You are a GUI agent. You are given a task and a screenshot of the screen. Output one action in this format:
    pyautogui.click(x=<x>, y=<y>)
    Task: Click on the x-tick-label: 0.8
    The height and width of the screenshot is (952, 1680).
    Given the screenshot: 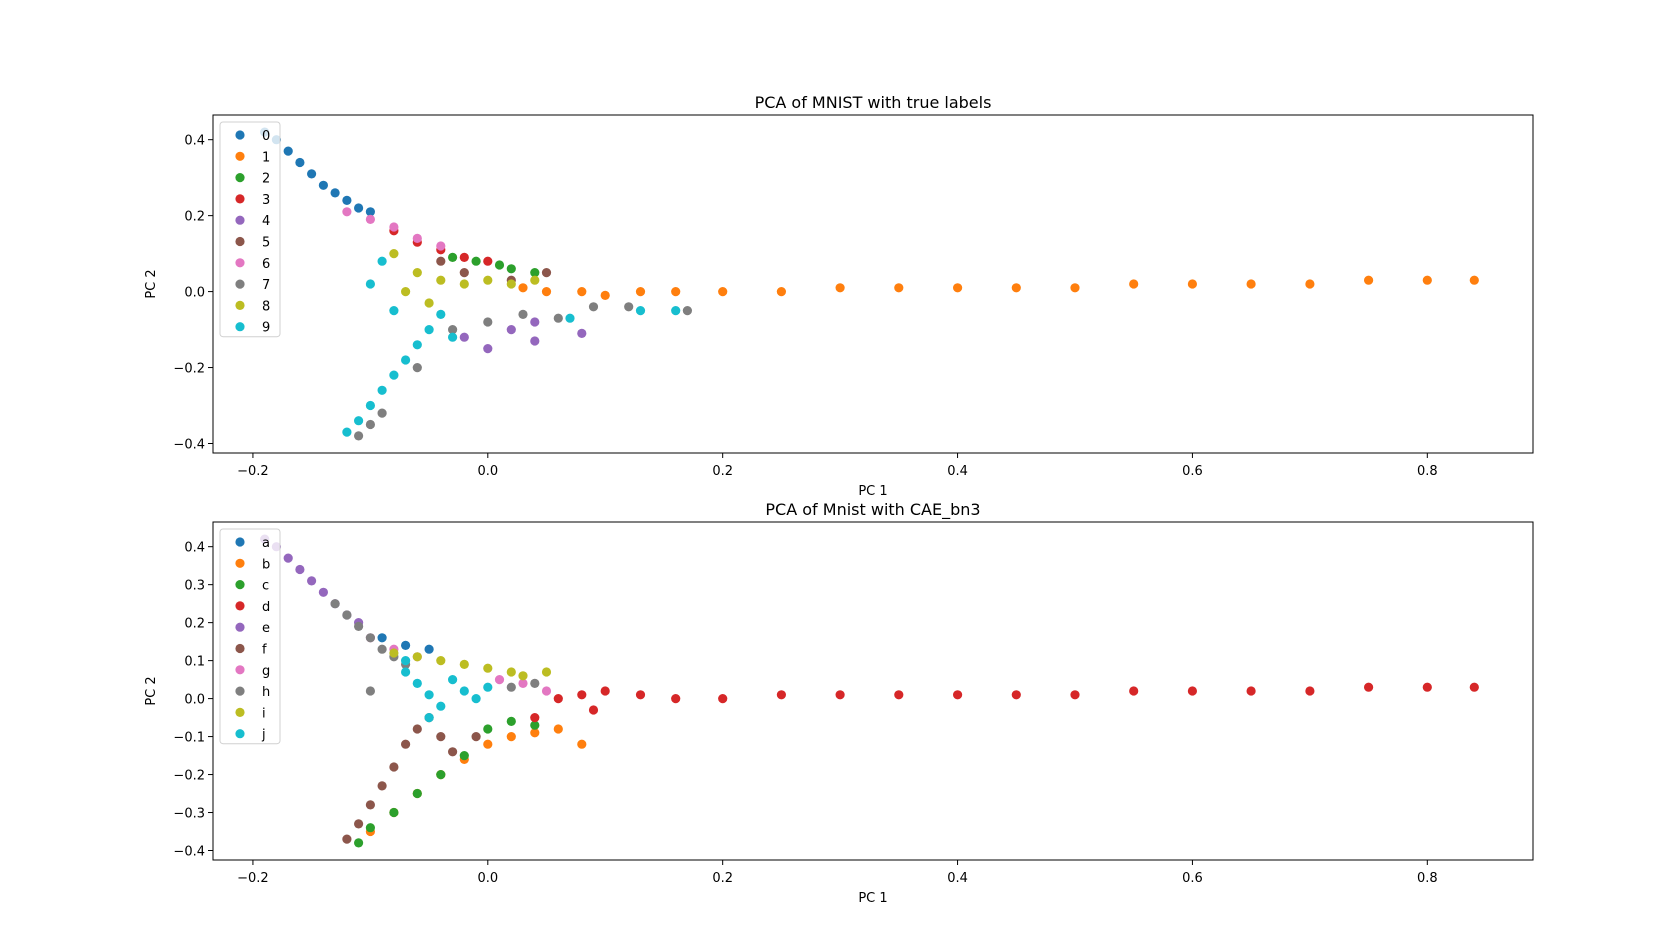 What is the action you would take?
    pyautogui.click(x=1427, y=471)
    